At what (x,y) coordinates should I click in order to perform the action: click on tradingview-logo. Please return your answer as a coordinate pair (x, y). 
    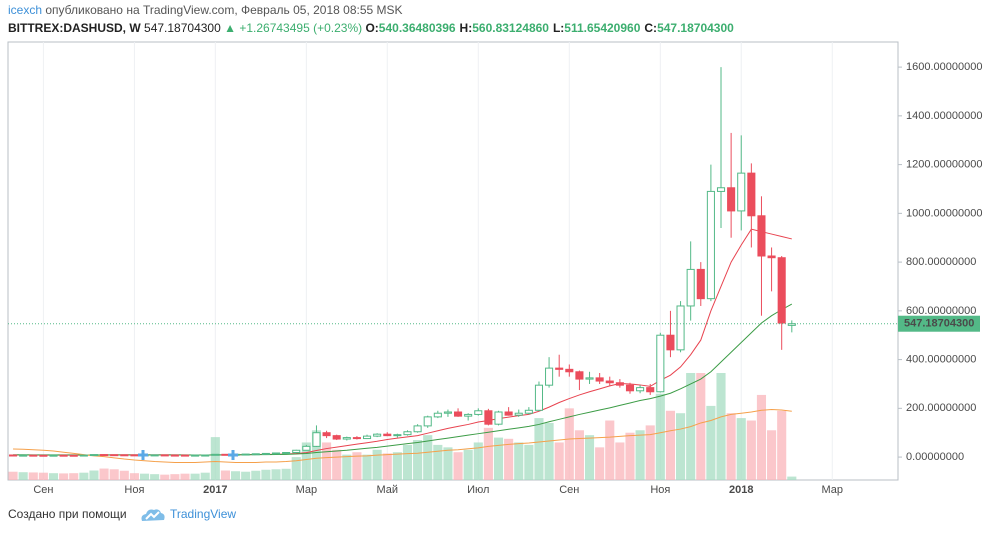
    Looking at the image, I should click on (153, 515).